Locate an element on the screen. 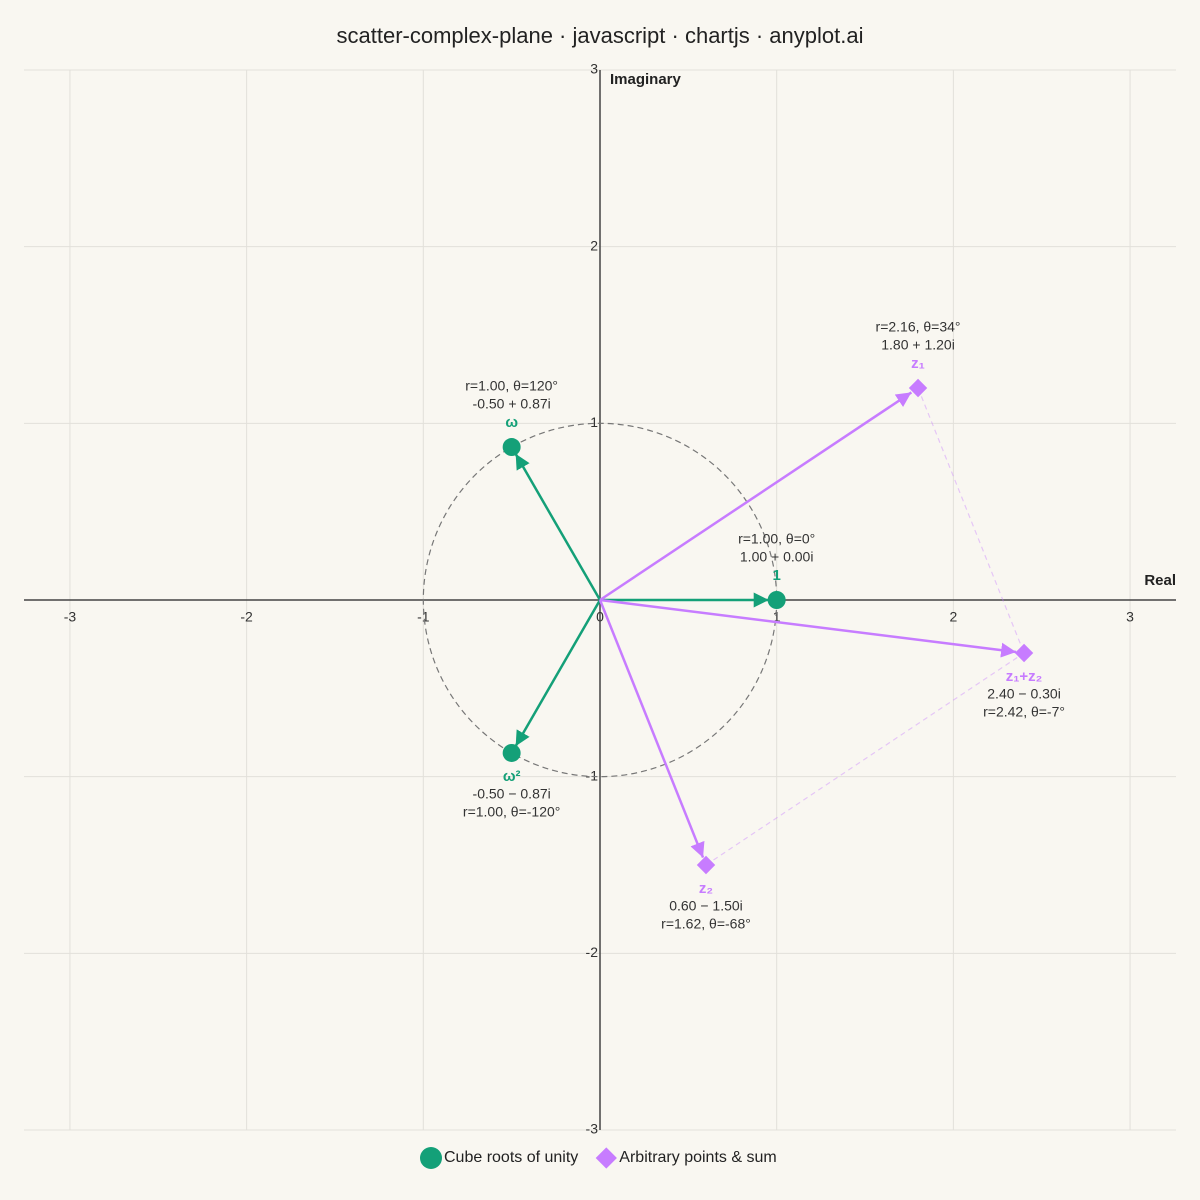 The image size is (1200, 1200). x-tick-label: 1 is located at coordinates (777, 617).